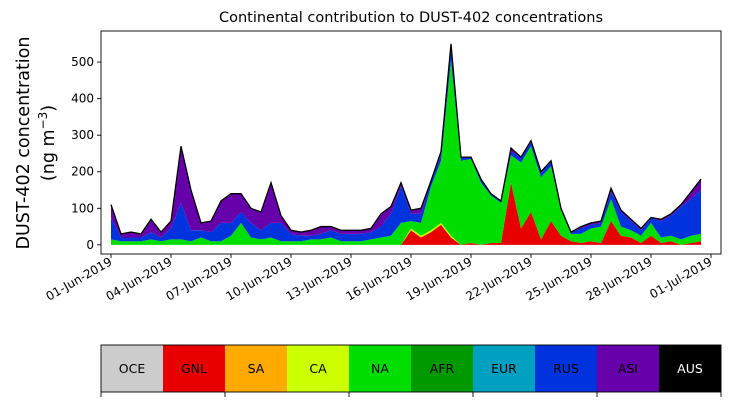 Image resolution: width=730 pixels, height=402 pixels. What do you see at coordinates (680, 277) in the screenshot?
I see `x-tick-label: 01-Jul-2019` at bounding box center [680, 277].